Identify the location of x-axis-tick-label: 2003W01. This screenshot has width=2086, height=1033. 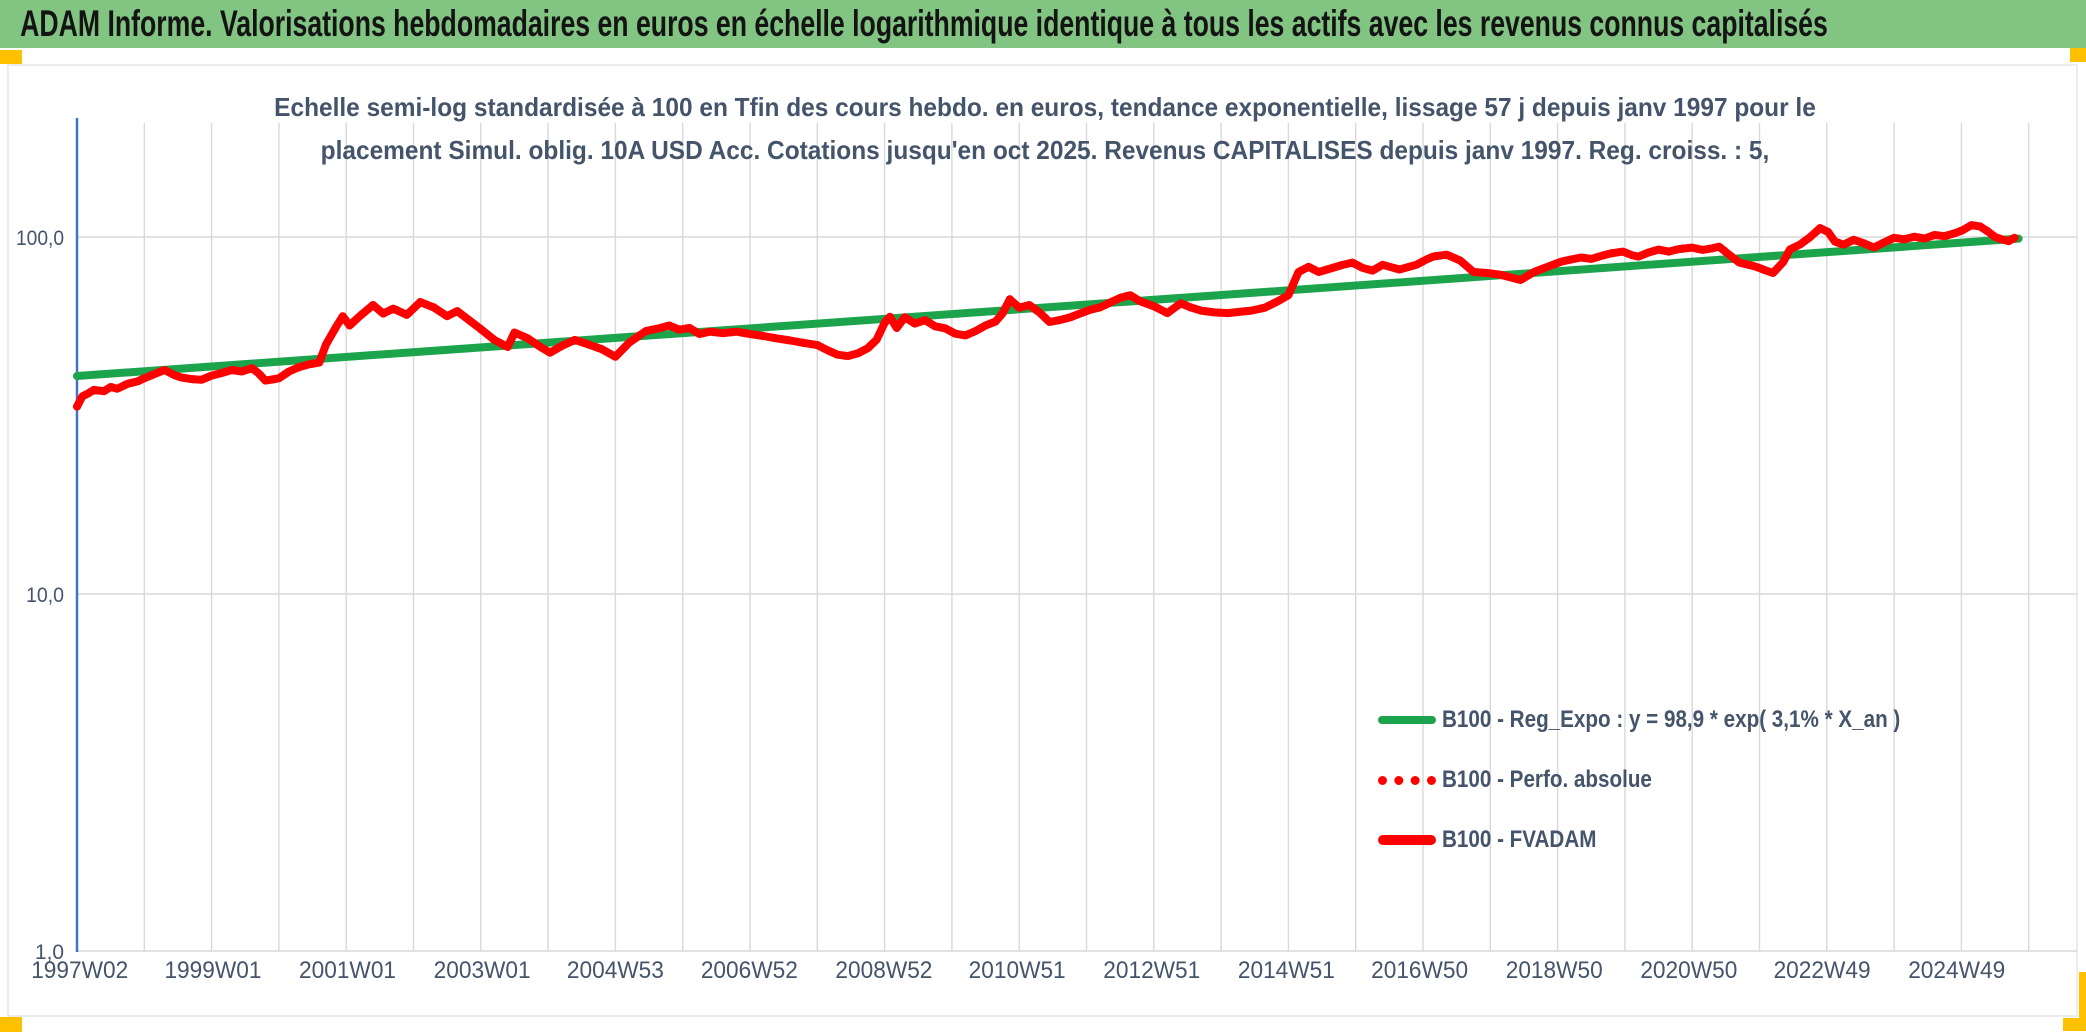
(482, 970).